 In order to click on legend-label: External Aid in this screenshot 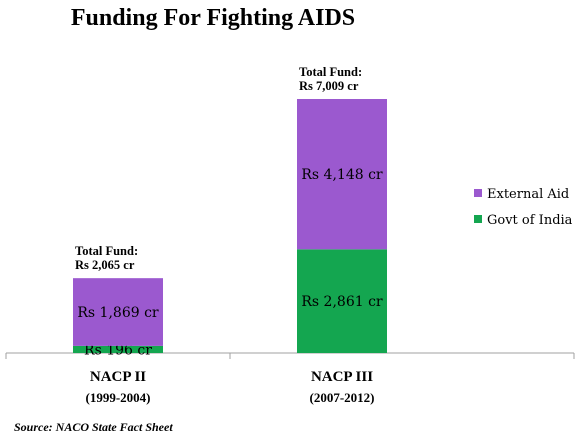, I will do `click(528, 194)`.